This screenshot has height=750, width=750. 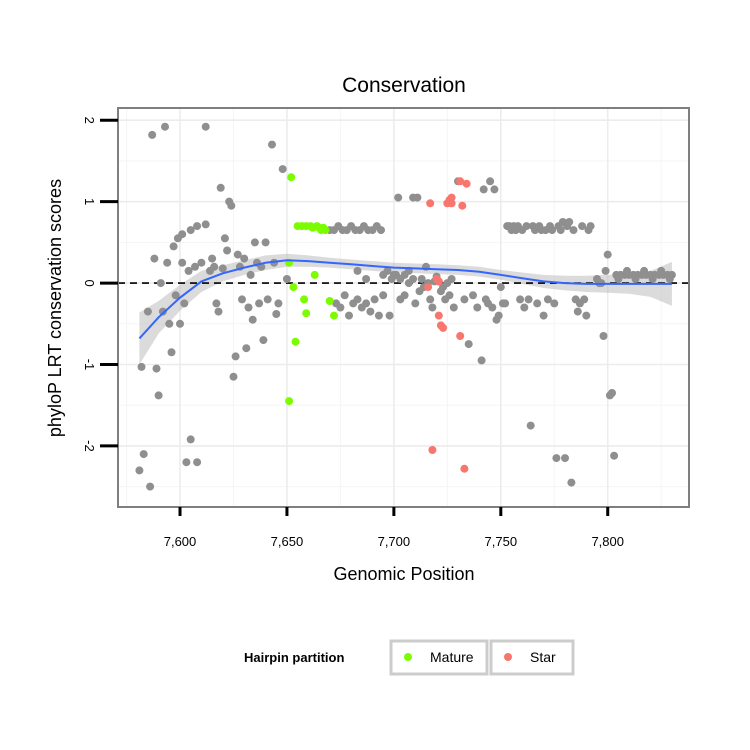 I want to click on x-tick-label: 7,600, so click(x=180, y=541).